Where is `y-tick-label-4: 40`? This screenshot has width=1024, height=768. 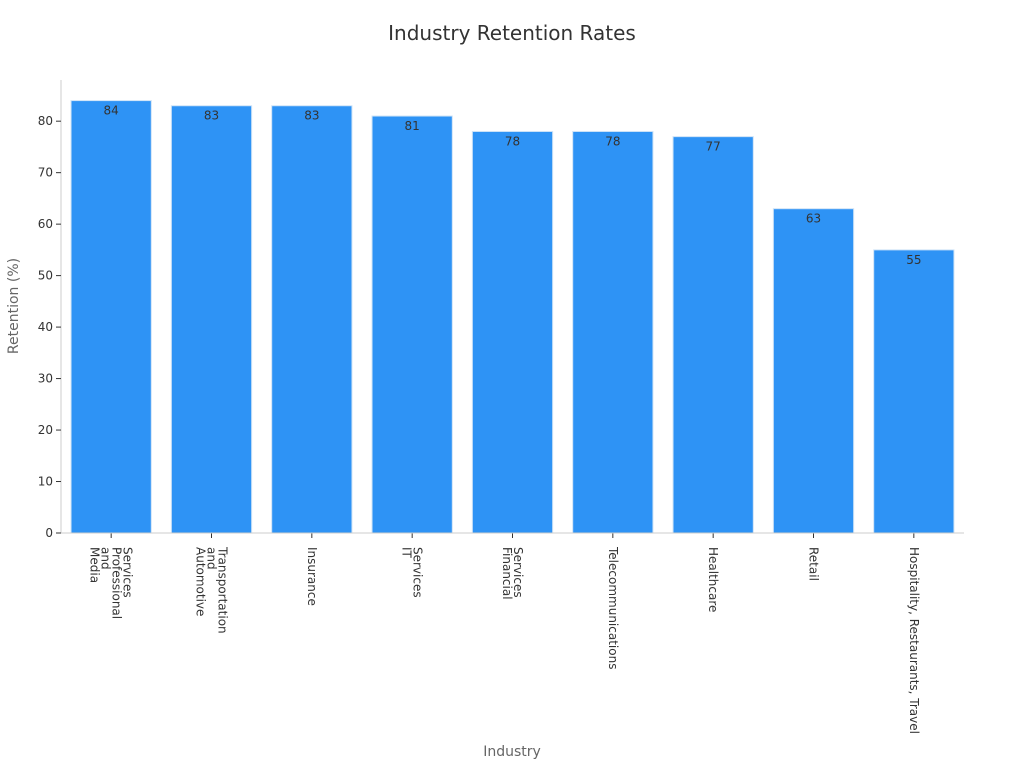 y-tick-label-4: 40 is located at coordinates (45, 327).